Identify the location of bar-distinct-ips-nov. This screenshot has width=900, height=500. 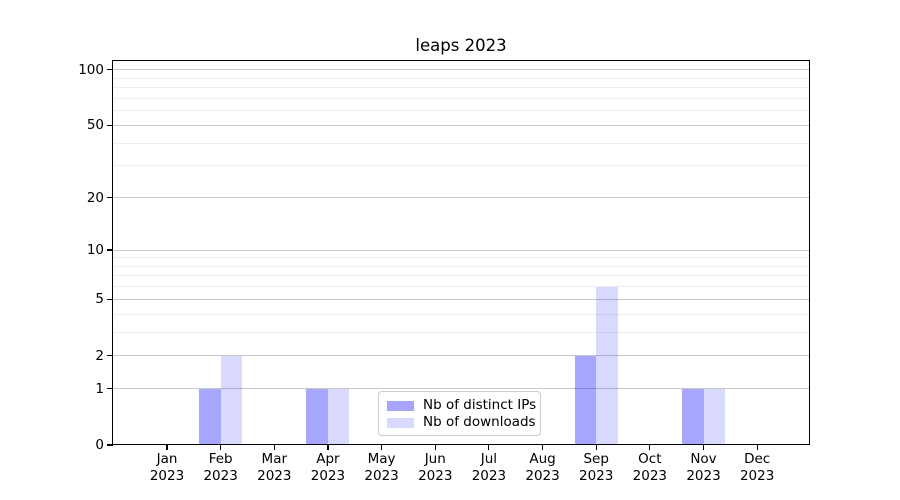
(693, 416).